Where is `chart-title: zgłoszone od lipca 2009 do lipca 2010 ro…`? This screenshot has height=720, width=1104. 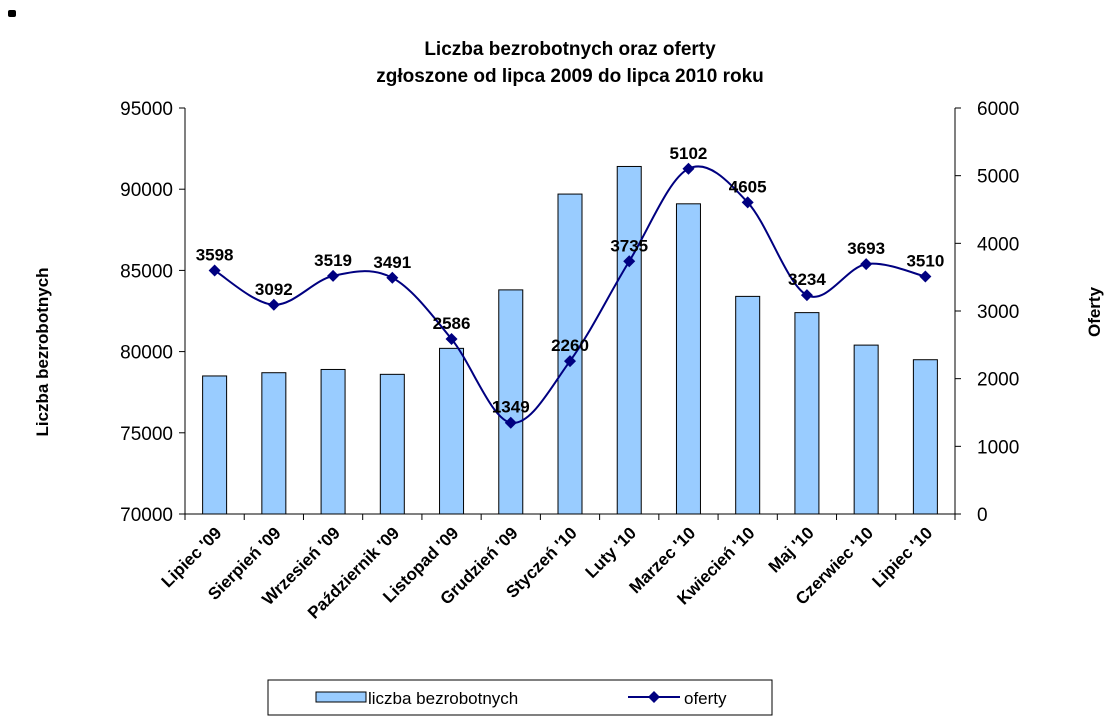 chart-title: zgłoszone od lipca 2009 do lipca 2010 ro… is located at coordinates (570, 76).